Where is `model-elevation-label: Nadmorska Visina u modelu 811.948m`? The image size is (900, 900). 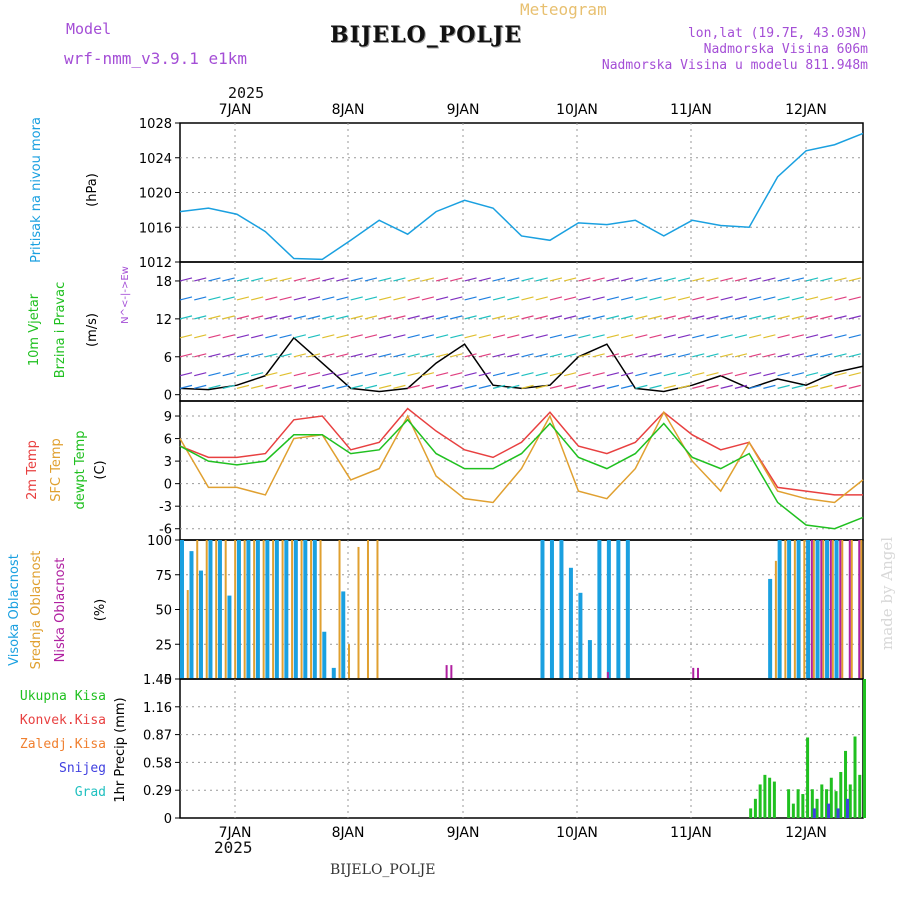
model-elevation-label: Nadmorska Visina u modelu 811.948m is located at coordinates (734, 65).